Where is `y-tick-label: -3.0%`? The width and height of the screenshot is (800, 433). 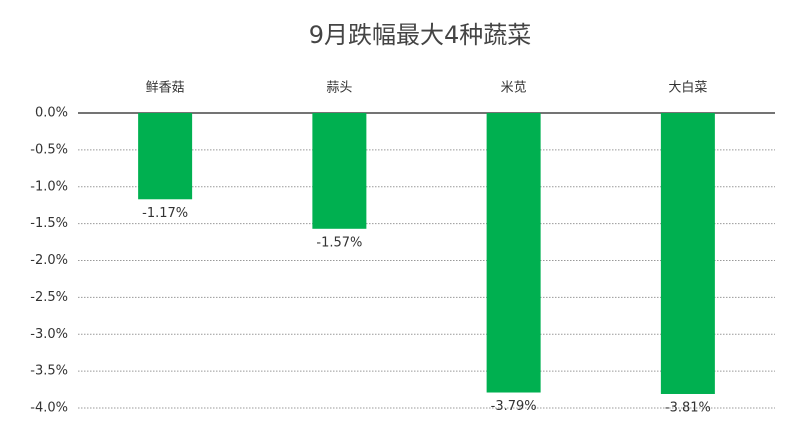
y-tick-label: -3.0% is located at coordinates (49, 334).